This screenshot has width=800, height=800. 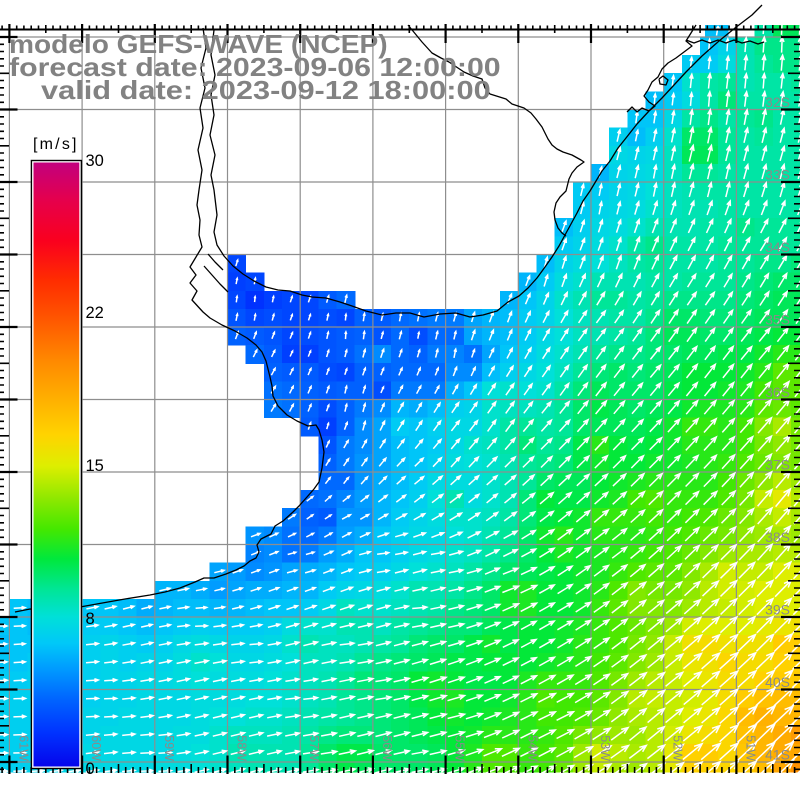 I want to click on svg-text: 57W, so click(x=314, y=748).